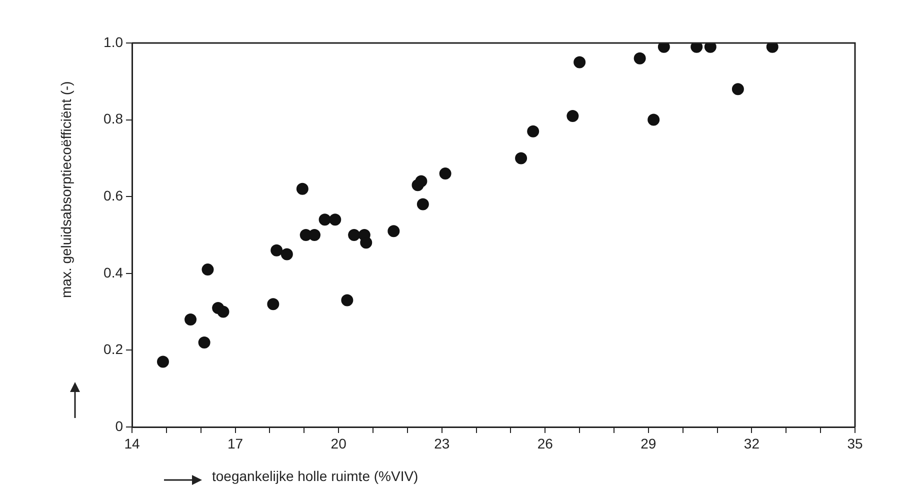 This screenshot has height=493, width=900. What do you see at coordinates (752, 443) in the screenshot?
I see `x-tick-label: 32` at bounding box center [752, 443].